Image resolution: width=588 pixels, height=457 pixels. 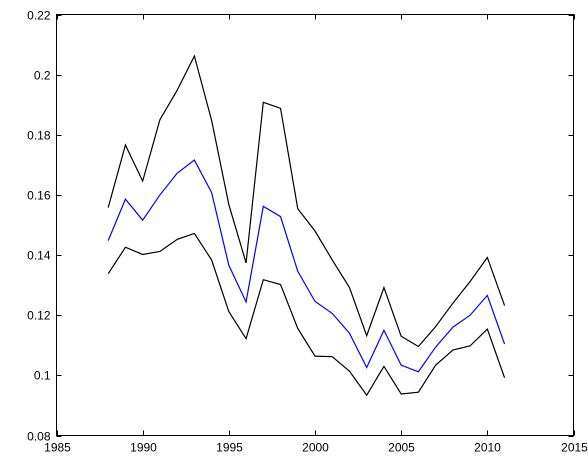 I want to click on y-tick-label: 0.08, so click(x=39, y=437).